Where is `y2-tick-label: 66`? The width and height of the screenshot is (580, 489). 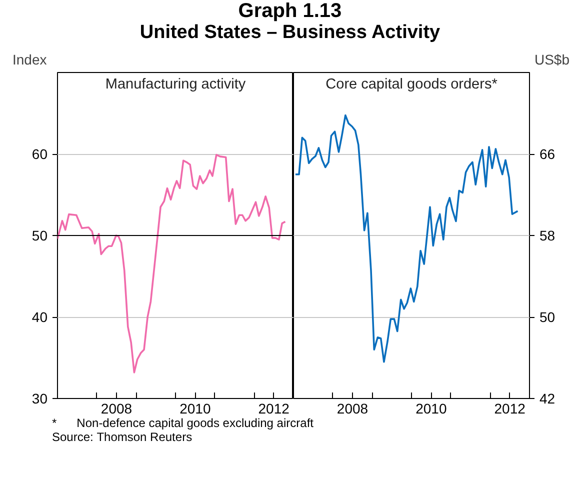
y2-tick-label: 66 is located at coordinates (548, 154).